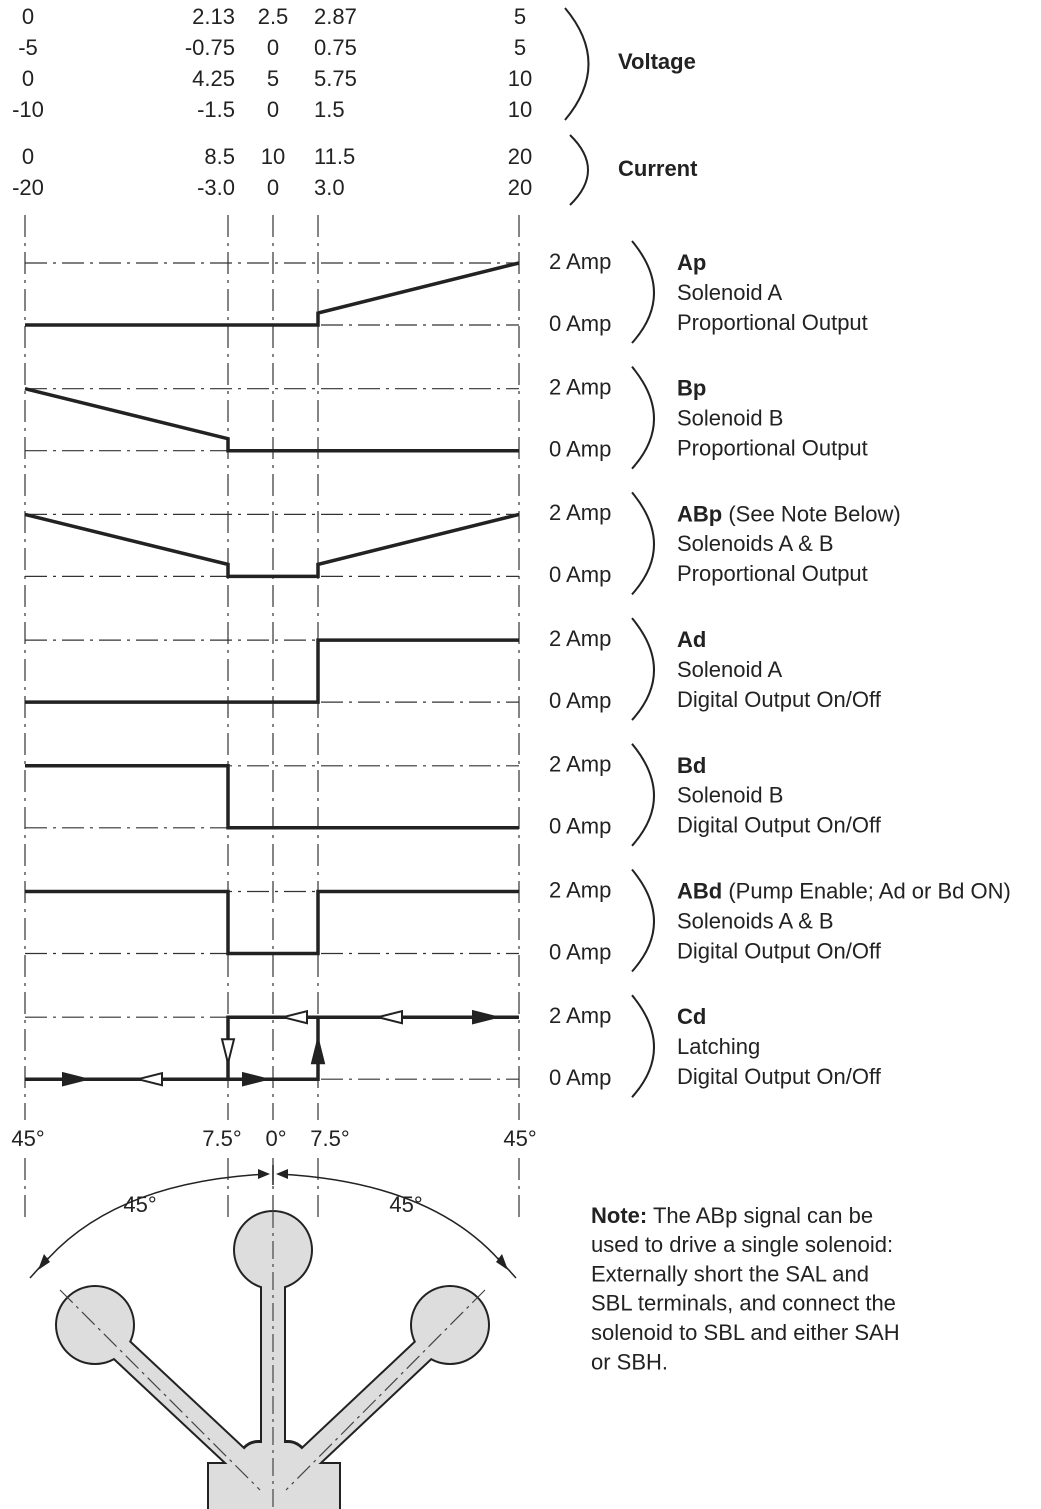 The width and height of the screenshot is (1041, 1509). Describe the element at coordinates (335, 16) in the screenshot. I see `scale-value: 2.87` at that location.